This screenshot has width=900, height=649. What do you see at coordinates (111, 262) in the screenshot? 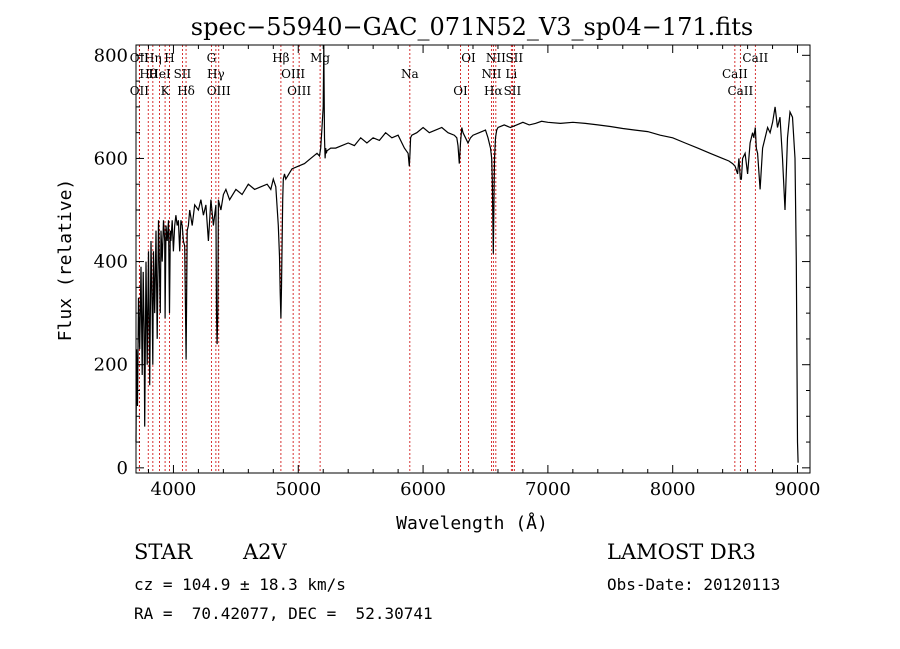
I see `y-tick-label: 400` at bounding box center [111, 262].